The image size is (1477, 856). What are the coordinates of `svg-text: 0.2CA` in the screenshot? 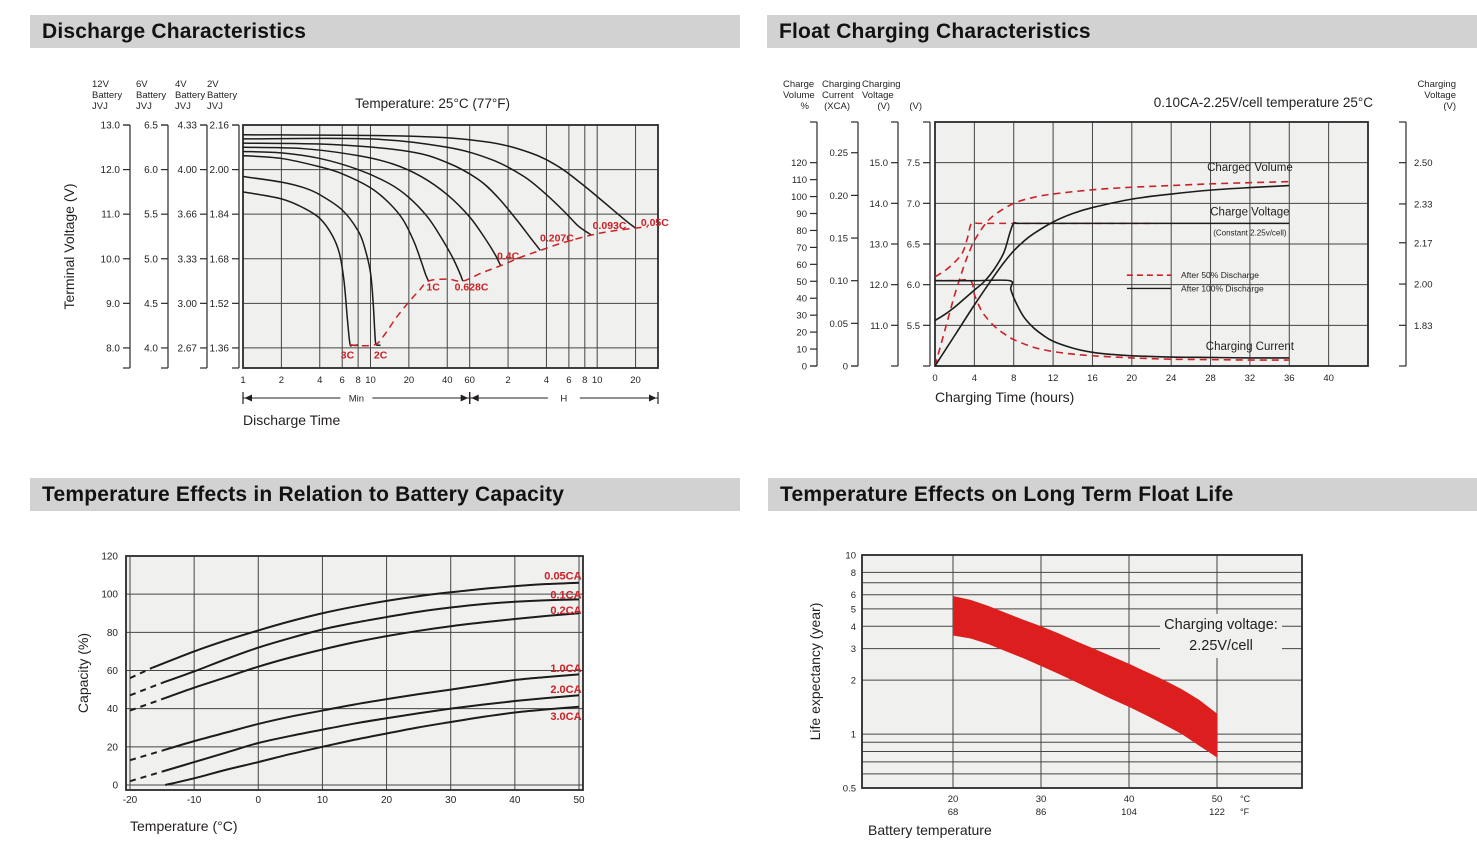 It's located at (565, 611).